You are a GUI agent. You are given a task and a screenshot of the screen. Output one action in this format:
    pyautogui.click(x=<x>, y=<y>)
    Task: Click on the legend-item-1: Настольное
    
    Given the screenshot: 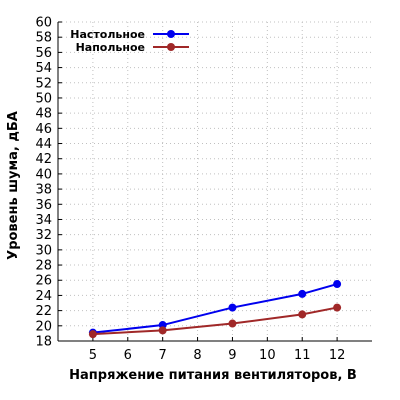 What is the action you would take?
    pyautogui.click(x=129, y=34)
    